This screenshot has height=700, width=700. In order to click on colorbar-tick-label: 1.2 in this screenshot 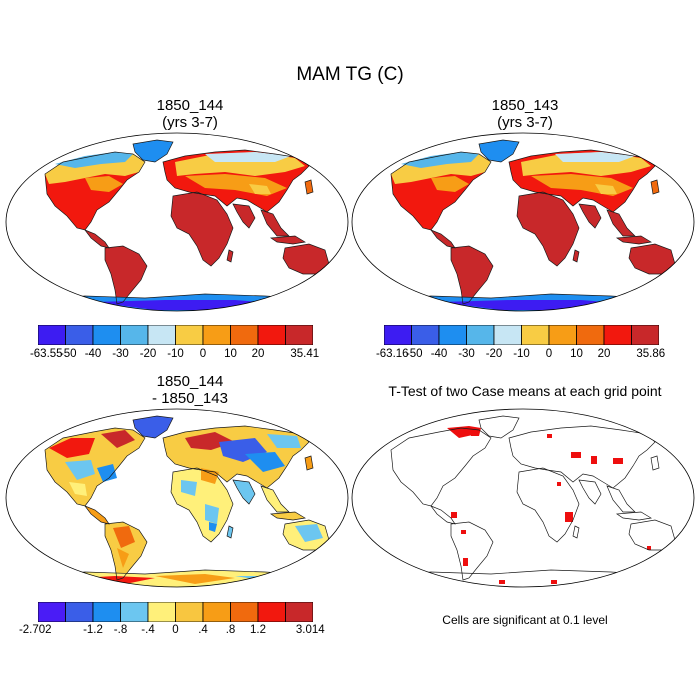, I will do `click(258, 630)`.